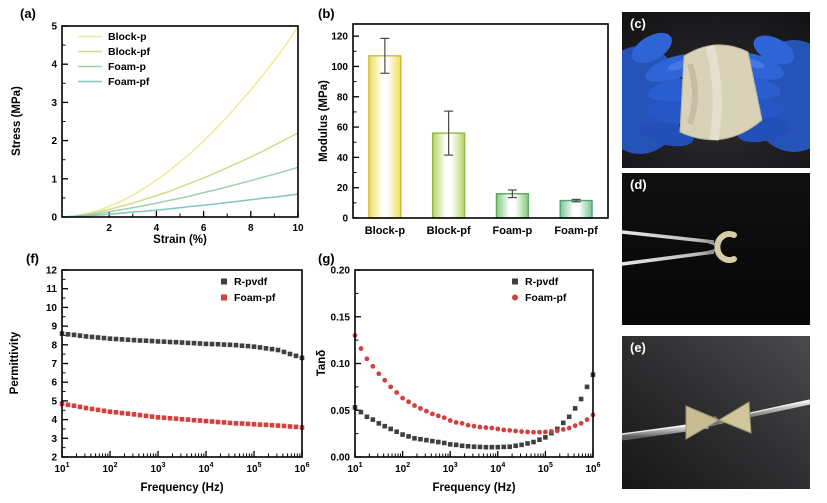  I want to click on category-label: Block-p, so click(385, 231).